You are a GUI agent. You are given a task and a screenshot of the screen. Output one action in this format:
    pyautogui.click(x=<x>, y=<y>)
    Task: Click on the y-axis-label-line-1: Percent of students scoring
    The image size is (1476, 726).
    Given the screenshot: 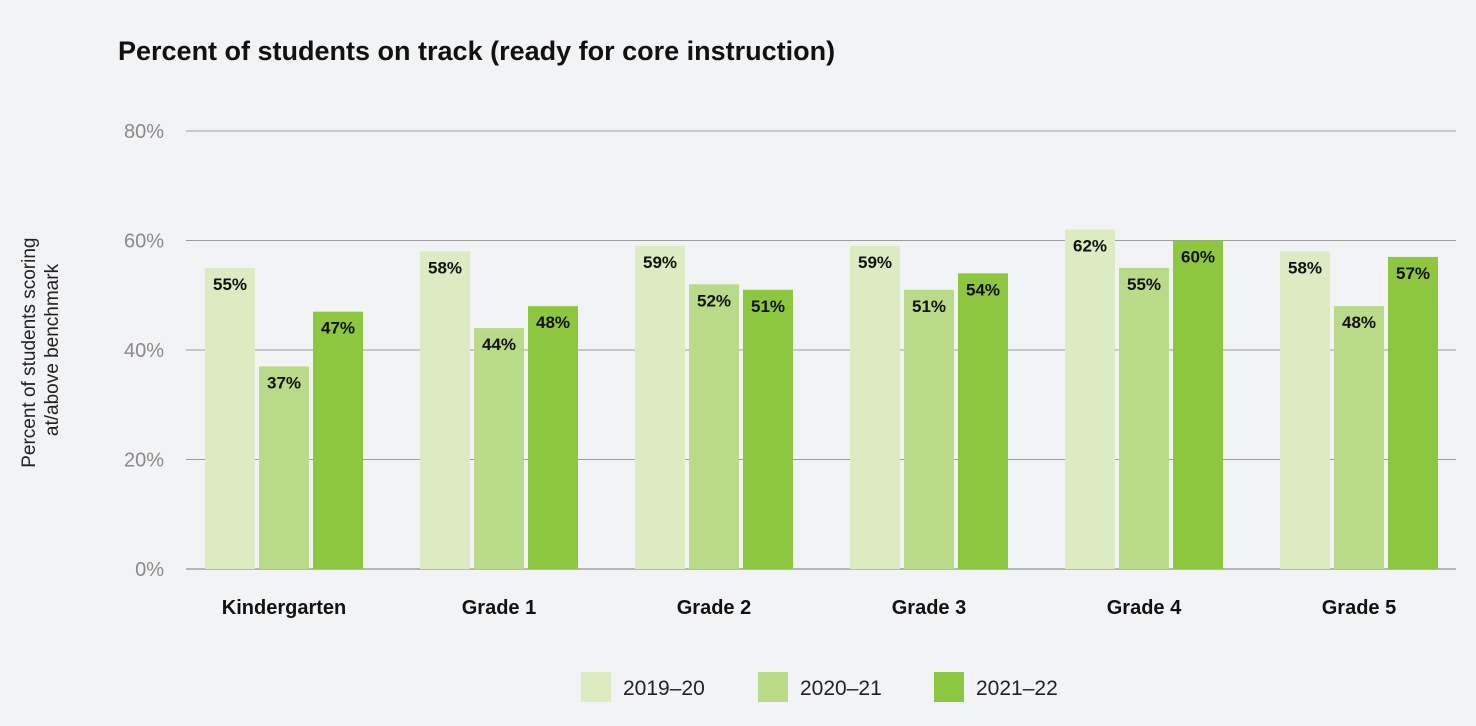 What is the action you would take?
    pyautogui.click(x=29, y=353)
    